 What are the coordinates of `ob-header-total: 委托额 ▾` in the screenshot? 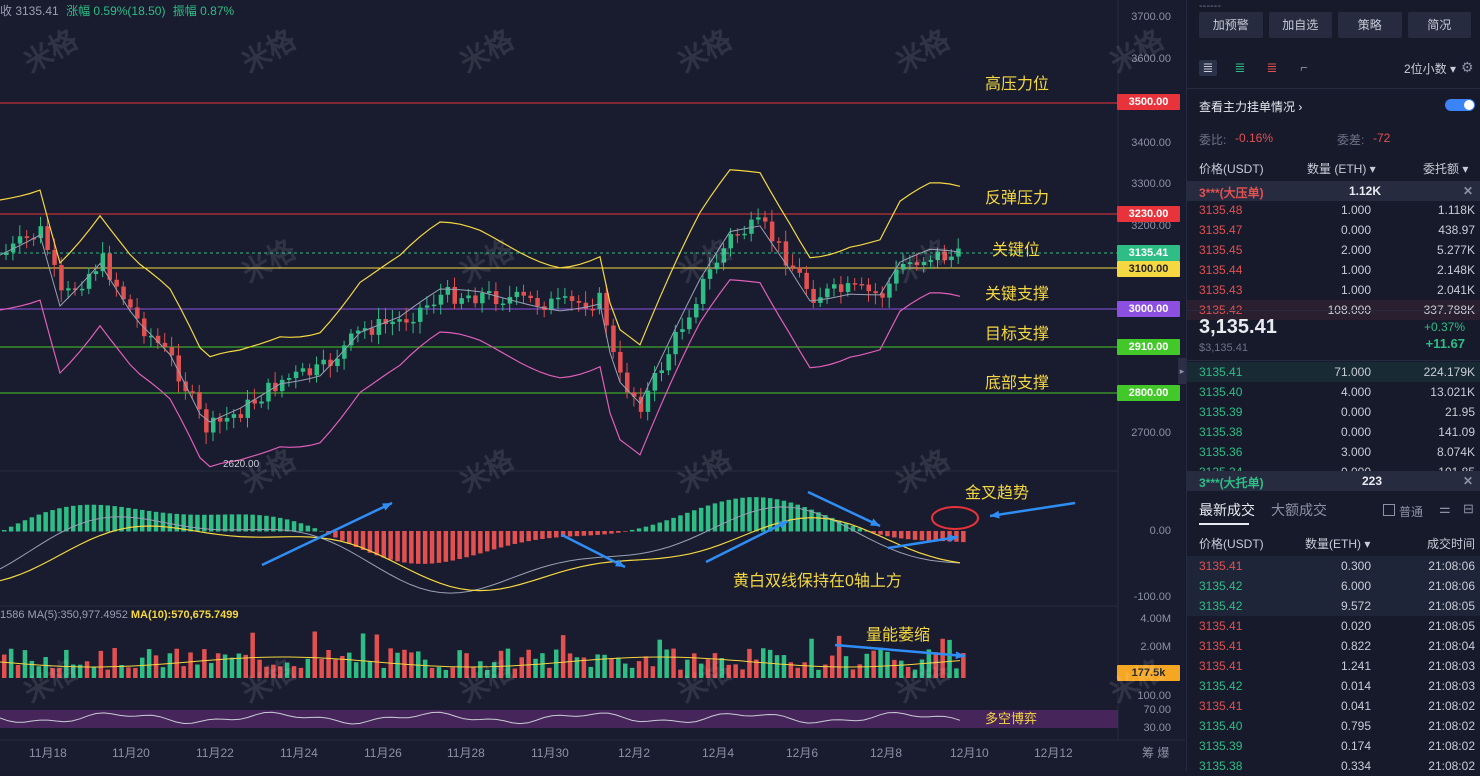 It's located at (1446, 169).